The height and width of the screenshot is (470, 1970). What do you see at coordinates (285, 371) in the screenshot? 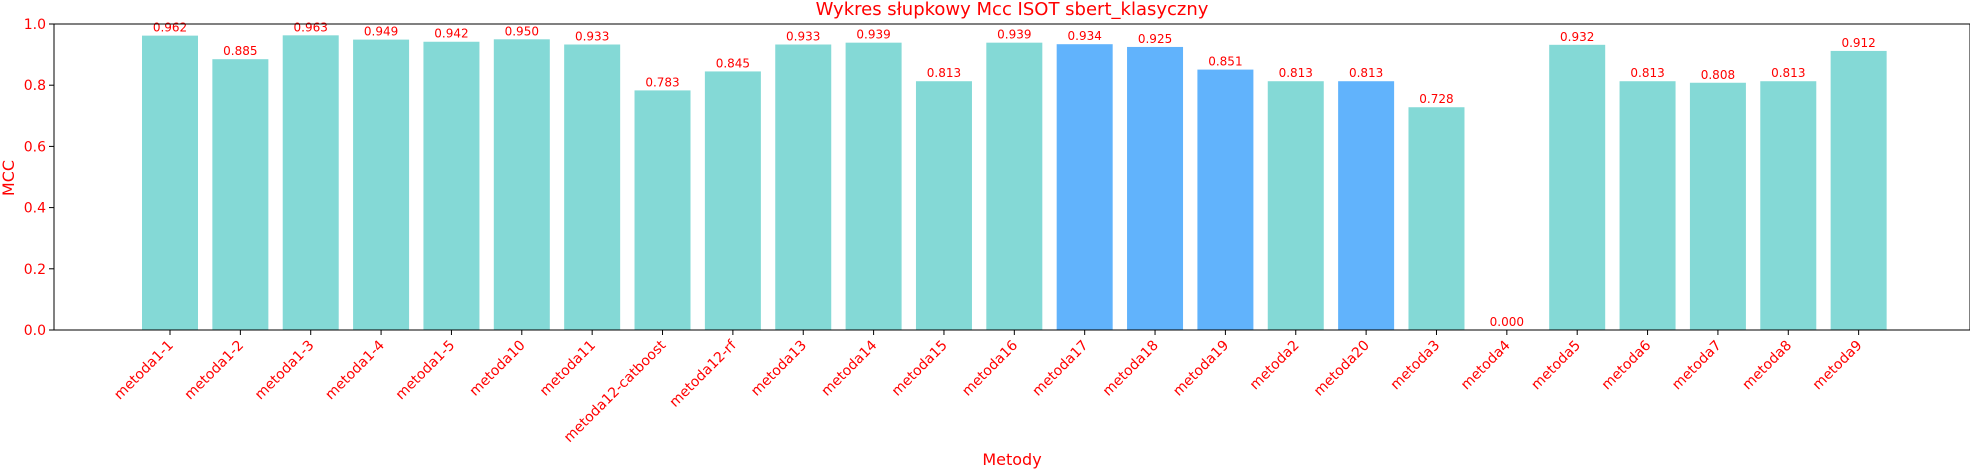
I see `x-tick-label-metoda1-3: metoda1-3` at bounding box center [285, 371].